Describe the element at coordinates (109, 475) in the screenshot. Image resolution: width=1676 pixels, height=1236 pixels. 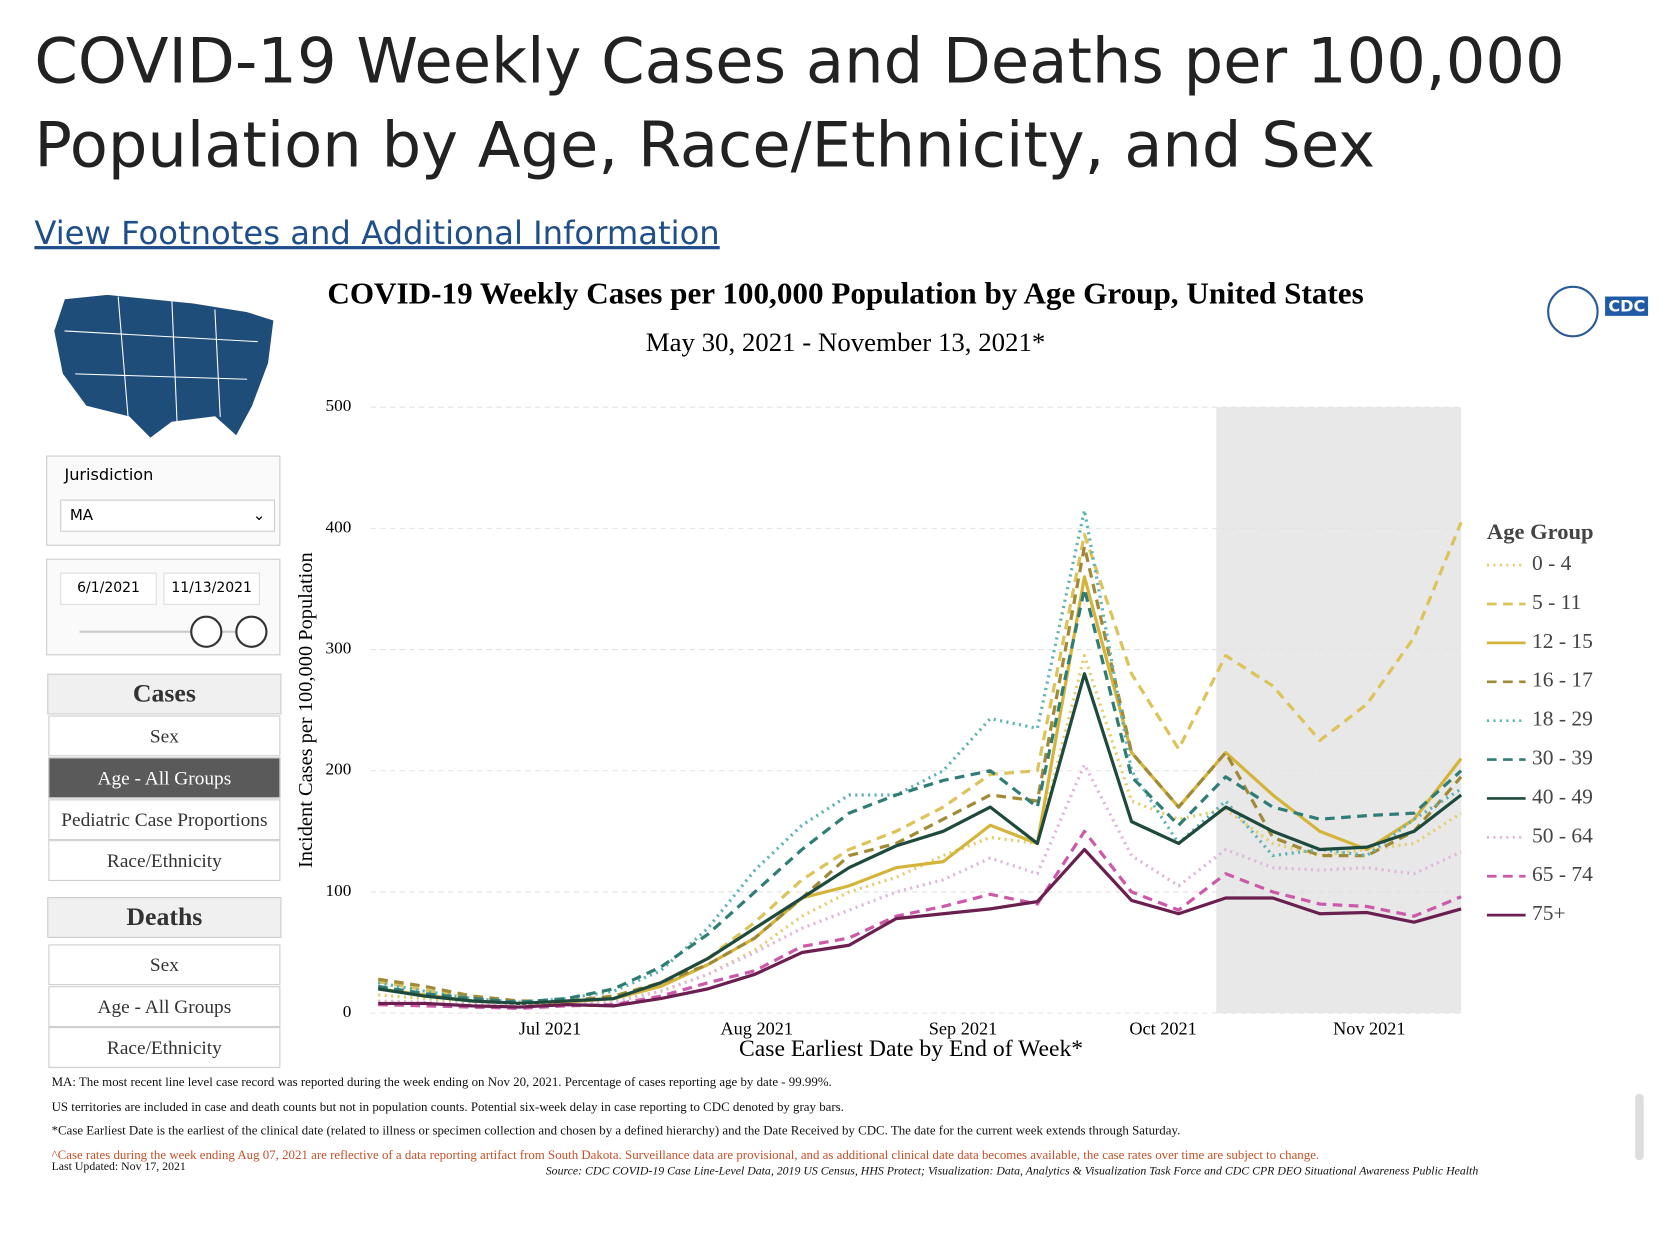
I see `filter-label: Jurisdiction` at that location.